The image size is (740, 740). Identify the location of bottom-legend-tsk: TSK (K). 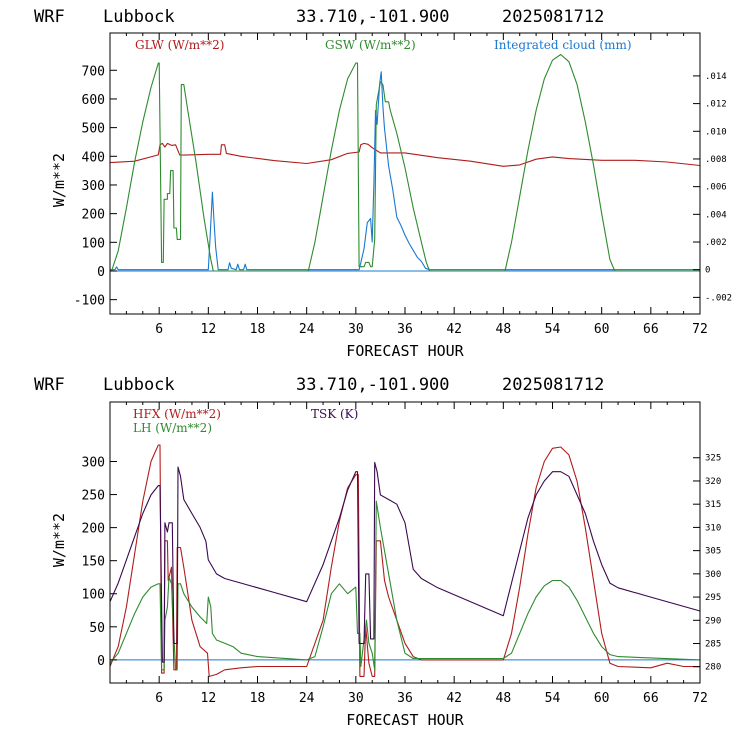
(334, 414).